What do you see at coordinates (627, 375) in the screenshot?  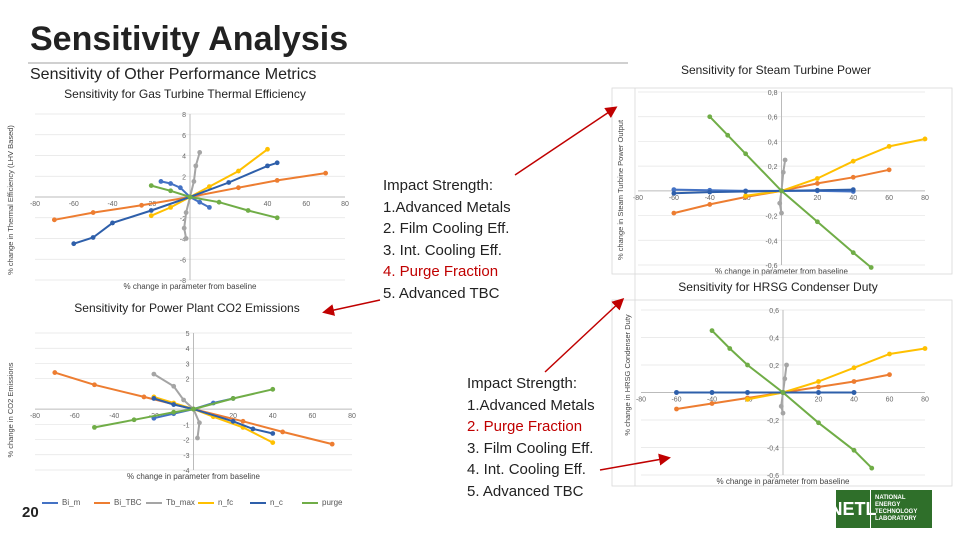 I see `y-axis-label: % change in HRSG Condenser Duty` at bounding box center [627, 375].